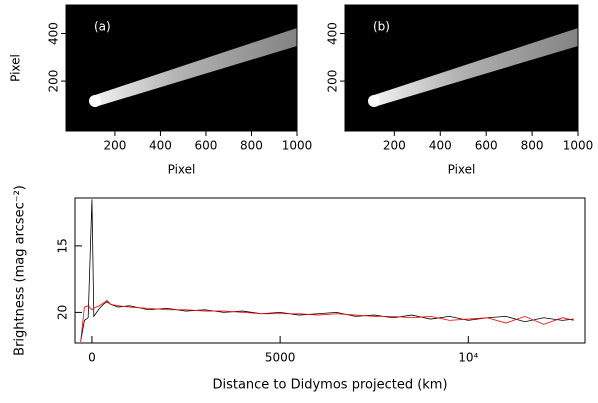 This screenshot has height=403, width=598. I want to click on x-axis-label: Distance to Didymos projected (km), so click(329, 385).